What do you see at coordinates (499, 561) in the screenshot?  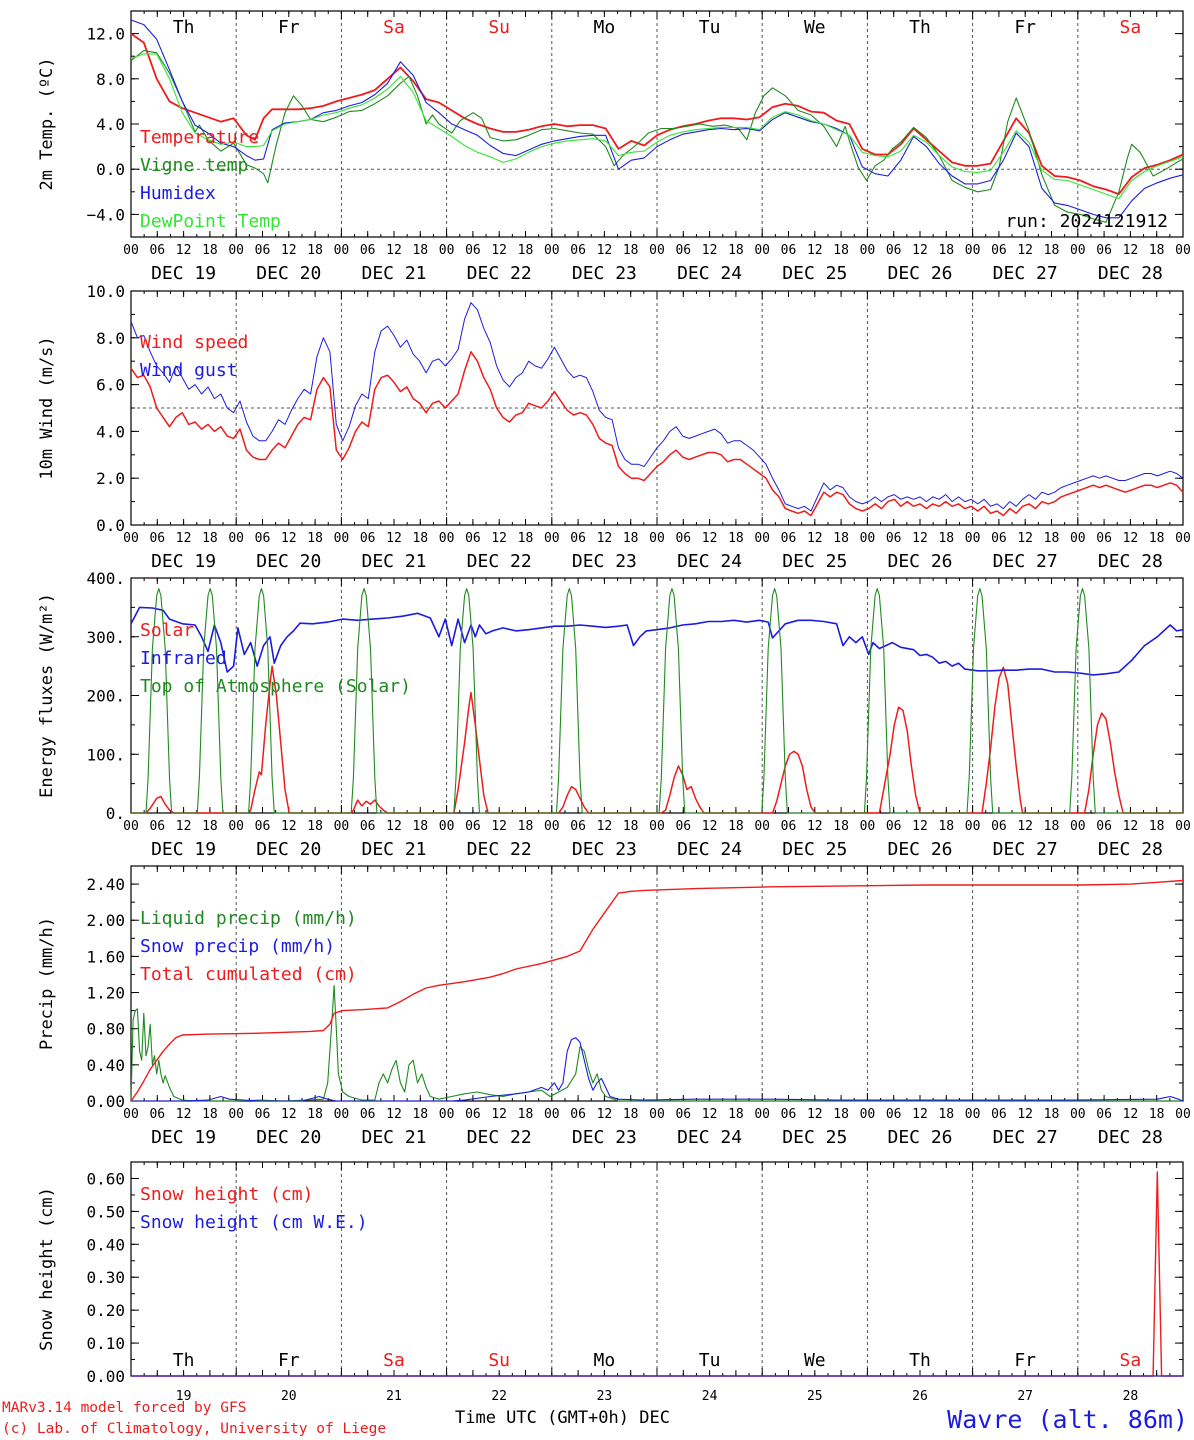 I see `wind-date-label: DEC 22` at bounding box center [499, 561].